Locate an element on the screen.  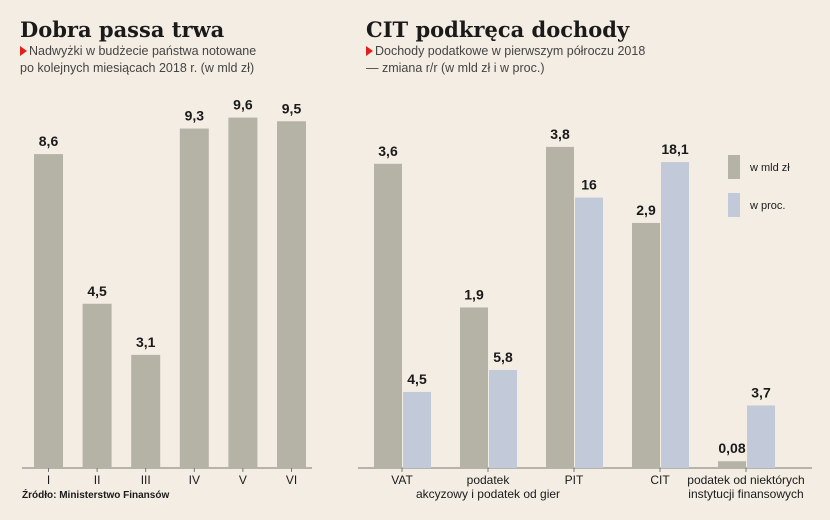
source-note: Źródło: Ministerstwo Finansów is located at coordinates (96, 495).